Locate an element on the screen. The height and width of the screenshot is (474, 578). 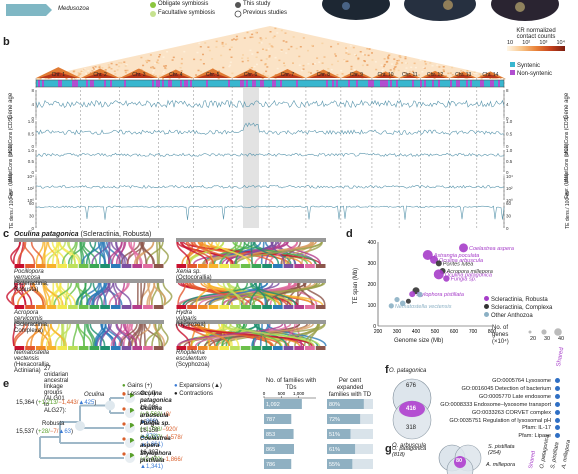
venn-g-c-label: A. millepora is located at coordinates (500, 465).